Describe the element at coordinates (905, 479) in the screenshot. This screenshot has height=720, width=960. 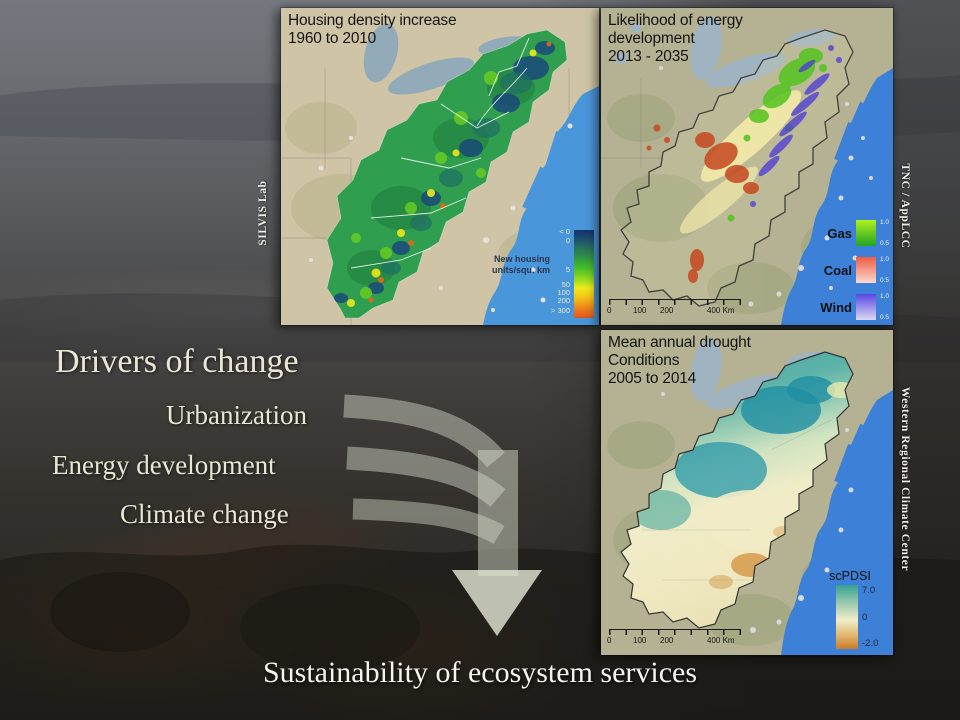
I see `credit-western-regional-climate-center: Western Regional Climate Center` at that location.